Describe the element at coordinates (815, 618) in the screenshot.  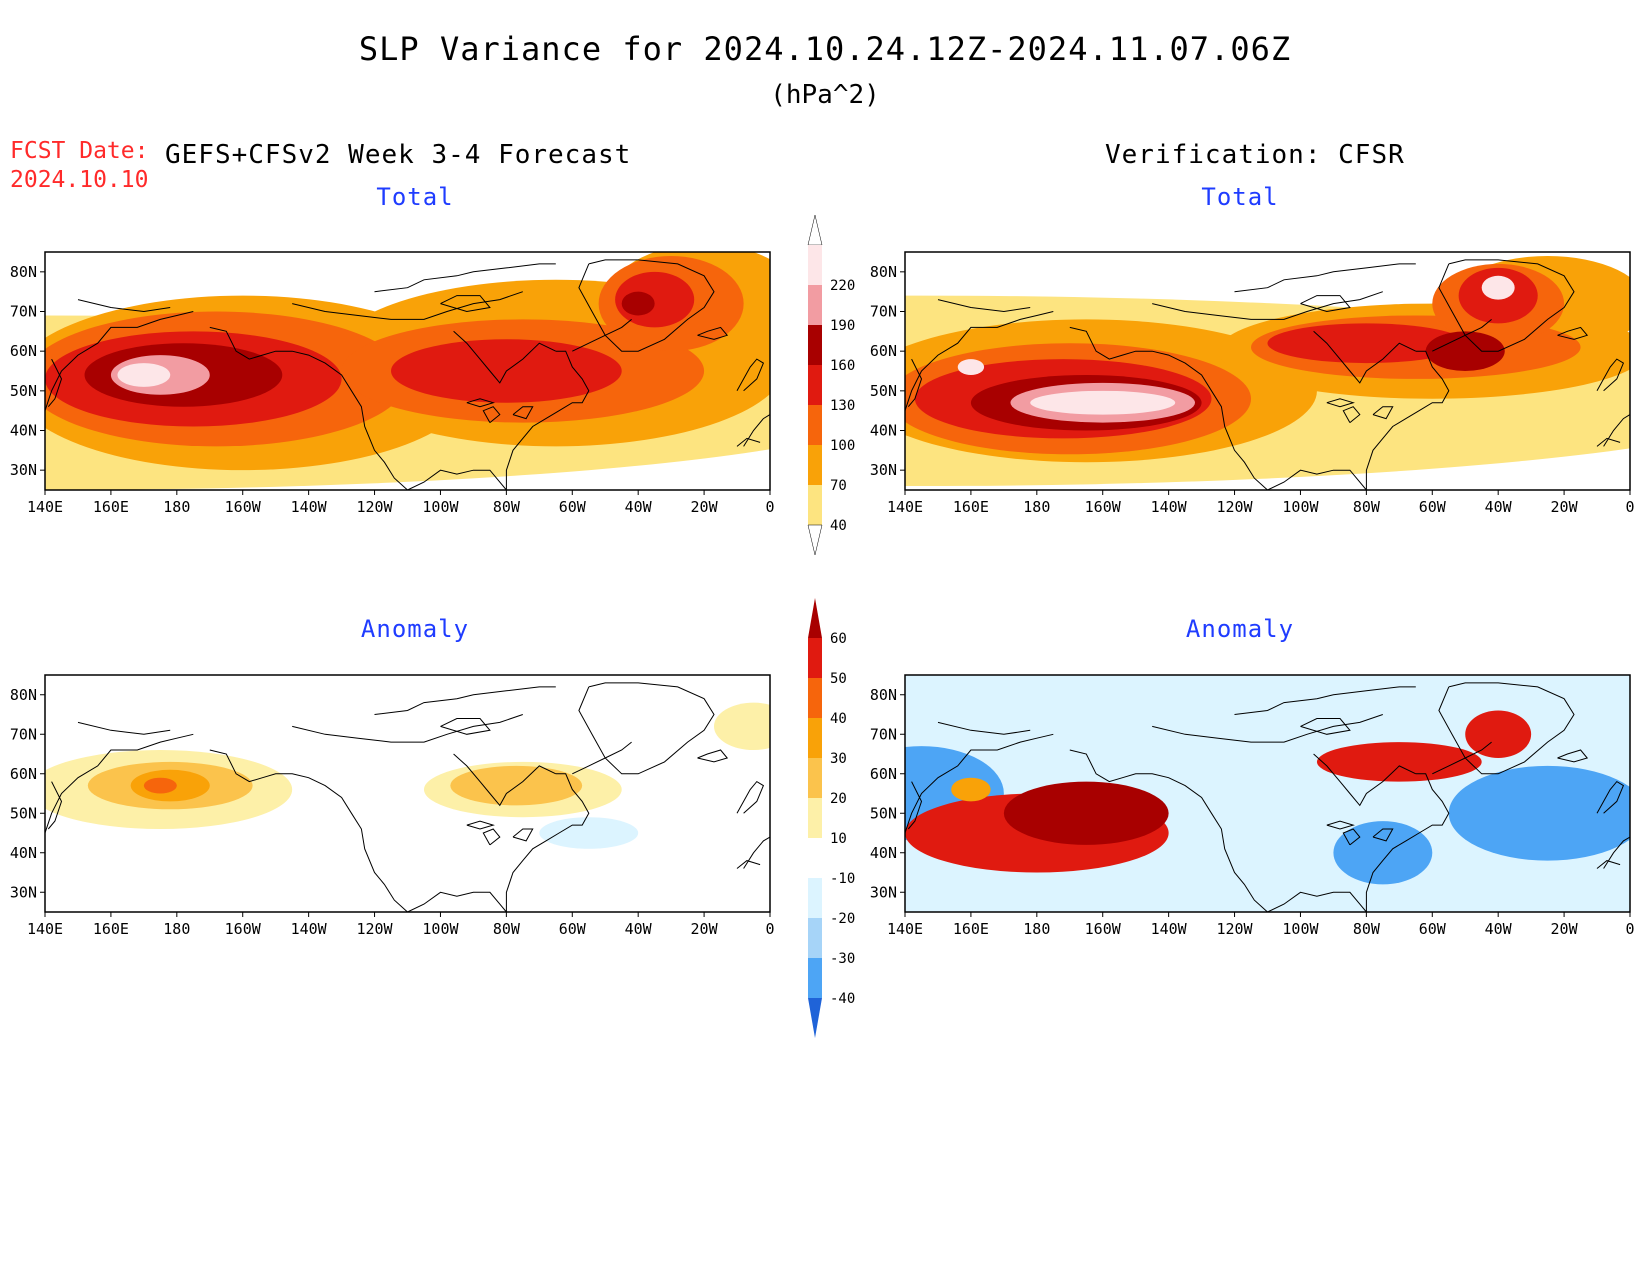
I see `colorbar-arrow-top` at that location.